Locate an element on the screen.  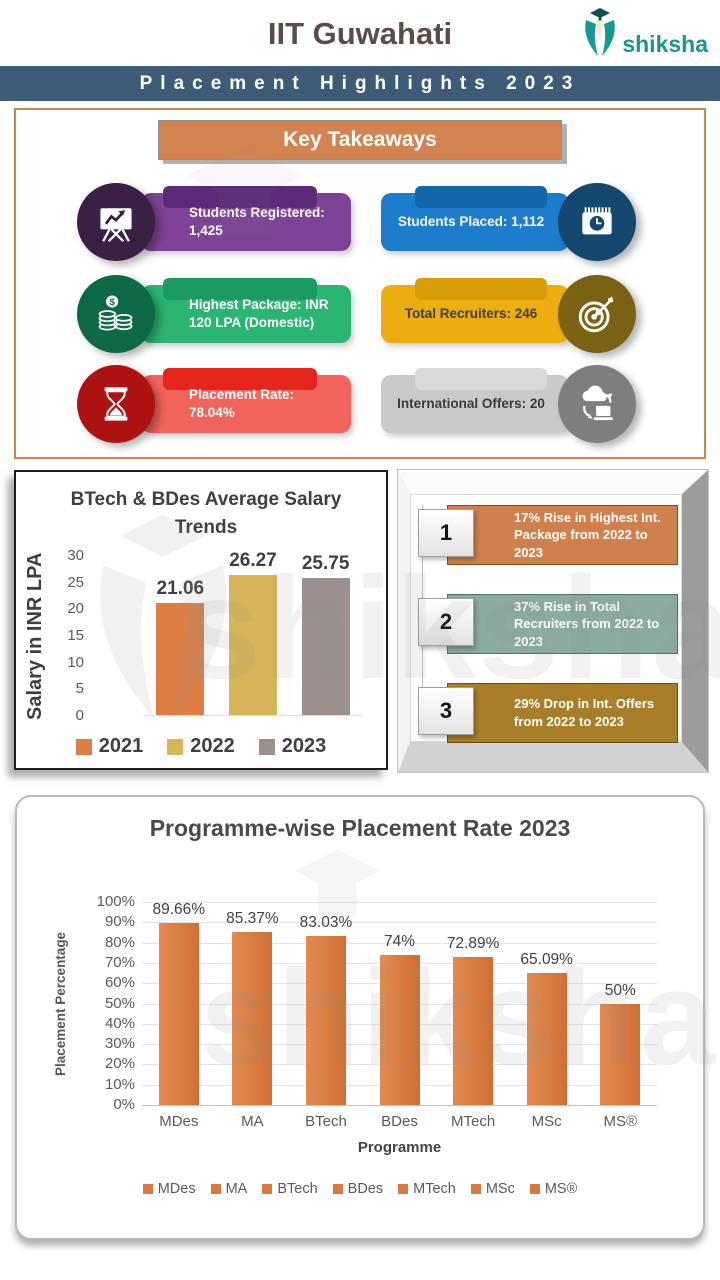
stat-pill: Total Recruiters: 246 is located at coordinates (475, 310).